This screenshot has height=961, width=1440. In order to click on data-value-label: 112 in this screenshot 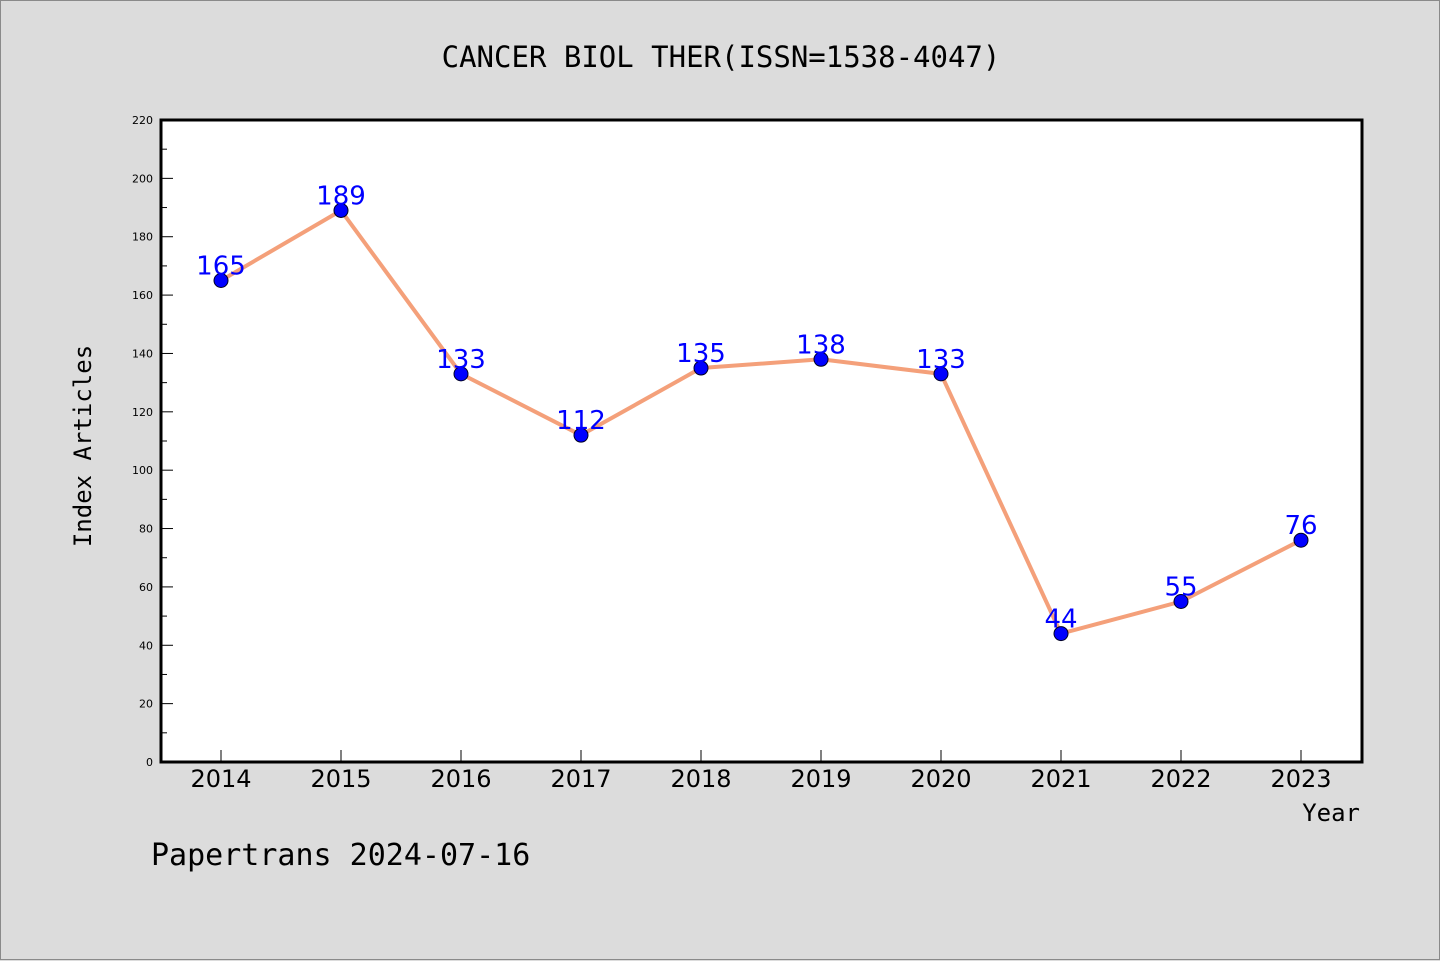, I will do `click(581, 421)`.